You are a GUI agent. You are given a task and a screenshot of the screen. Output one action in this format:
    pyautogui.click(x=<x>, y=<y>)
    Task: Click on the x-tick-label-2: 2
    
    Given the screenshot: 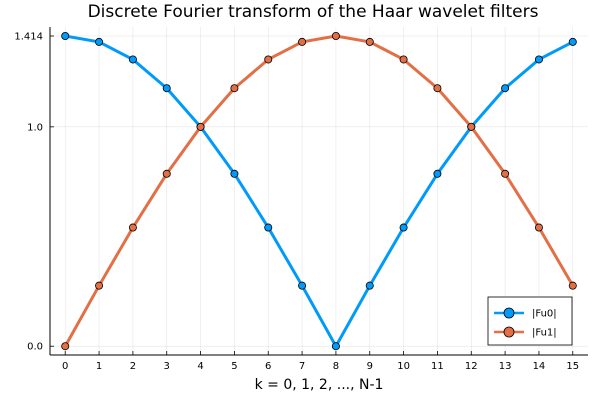 What is the action you would take?
    pyautogui.click(x=133, y=366)
    